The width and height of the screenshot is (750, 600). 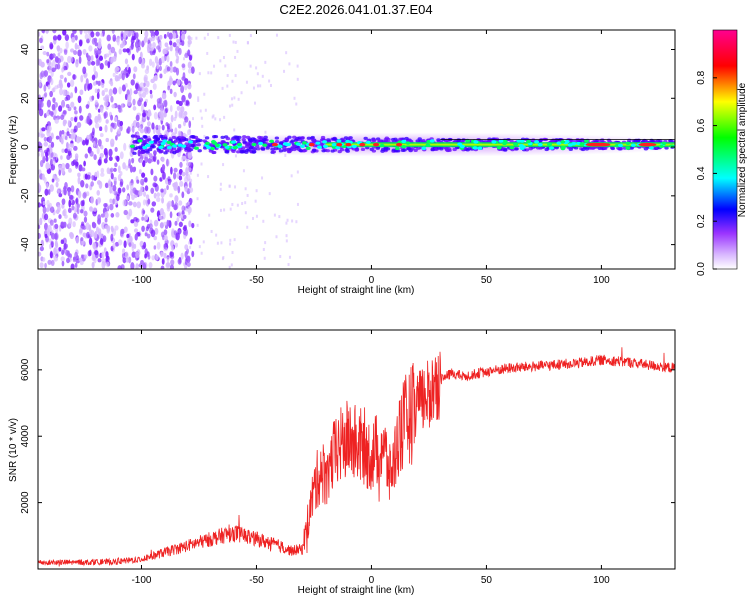 What do you see at coordinates (601, 280) in the screenshot?
I see `spectrogram-x-tick-label: 100` at bounding box center [601, 280].